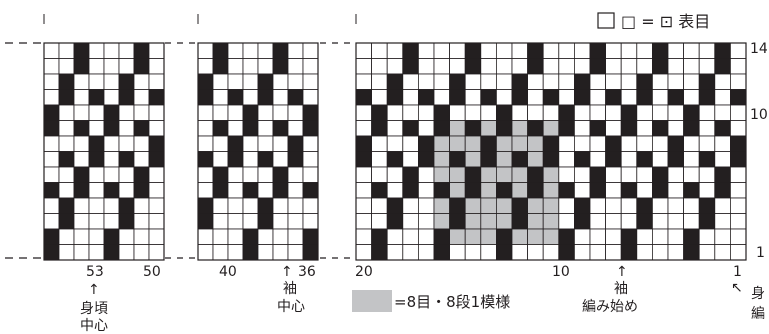 This screenshot has width=769, height=334. What do you see at coordinates (290, 289) in the screenshot?
I see `sleeve-center-label-1: 袖` at bounding box center [290, 289].